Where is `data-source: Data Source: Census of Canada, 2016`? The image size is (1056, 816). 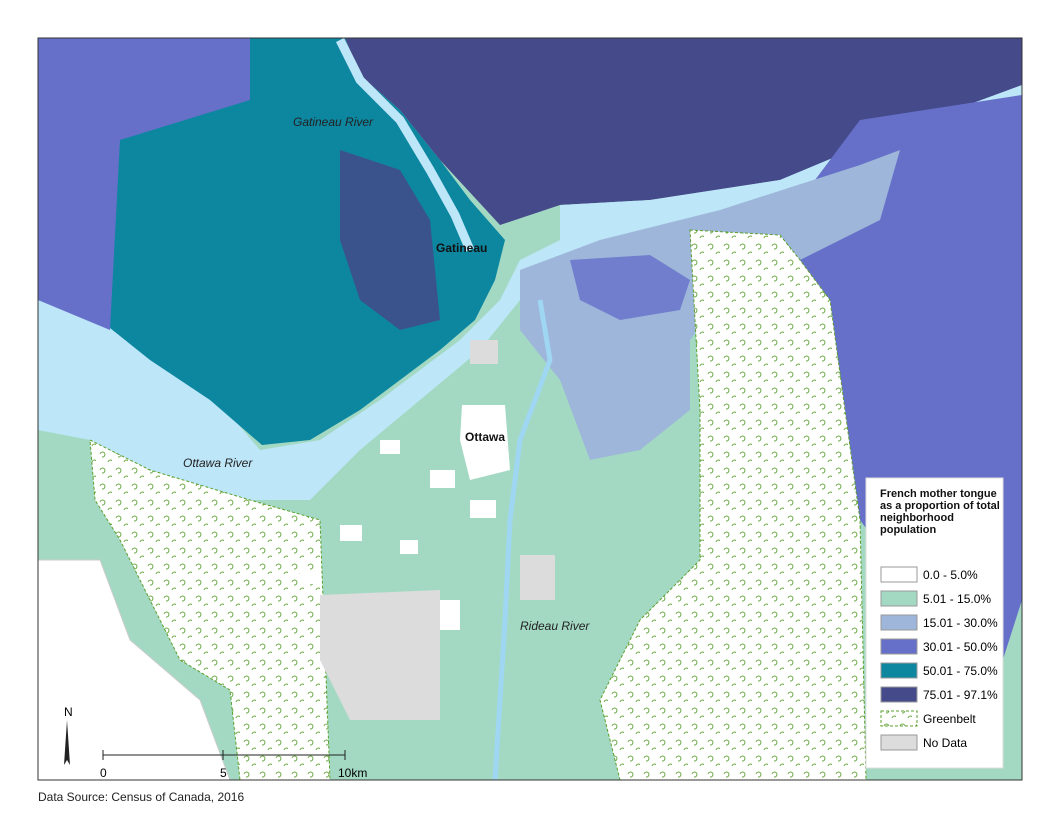
data-source: Data Source: Census of Canada, 2016 is located at coordinates (141, 797).